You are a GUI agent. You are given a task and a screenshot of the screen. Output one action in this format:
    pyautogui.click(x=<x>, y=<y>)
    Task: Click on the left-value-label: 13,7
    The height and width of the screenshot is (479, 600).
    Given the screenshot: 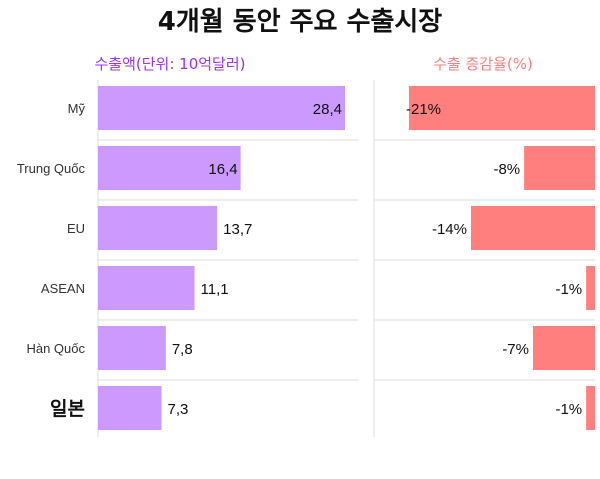 What is the action you would take?
    pyautogui.click(x=237, y=229)
    